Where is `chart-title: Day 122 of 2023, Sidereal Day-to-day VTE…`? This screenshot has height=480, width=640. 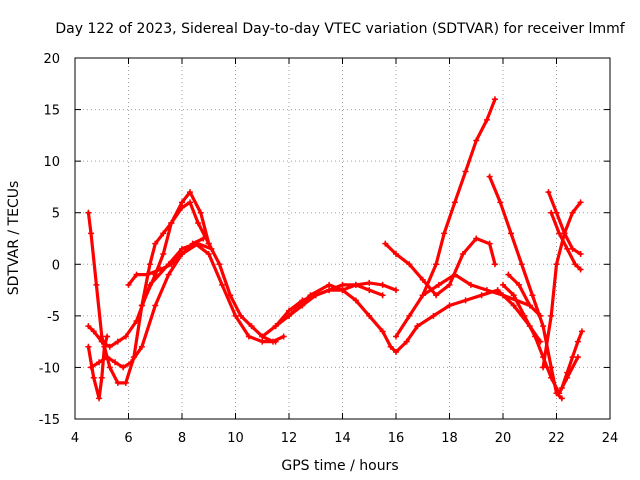 chart-title: Day 122 of 2023, Sidereal Day-to-day VTE… is located at coordinates (340, 29).